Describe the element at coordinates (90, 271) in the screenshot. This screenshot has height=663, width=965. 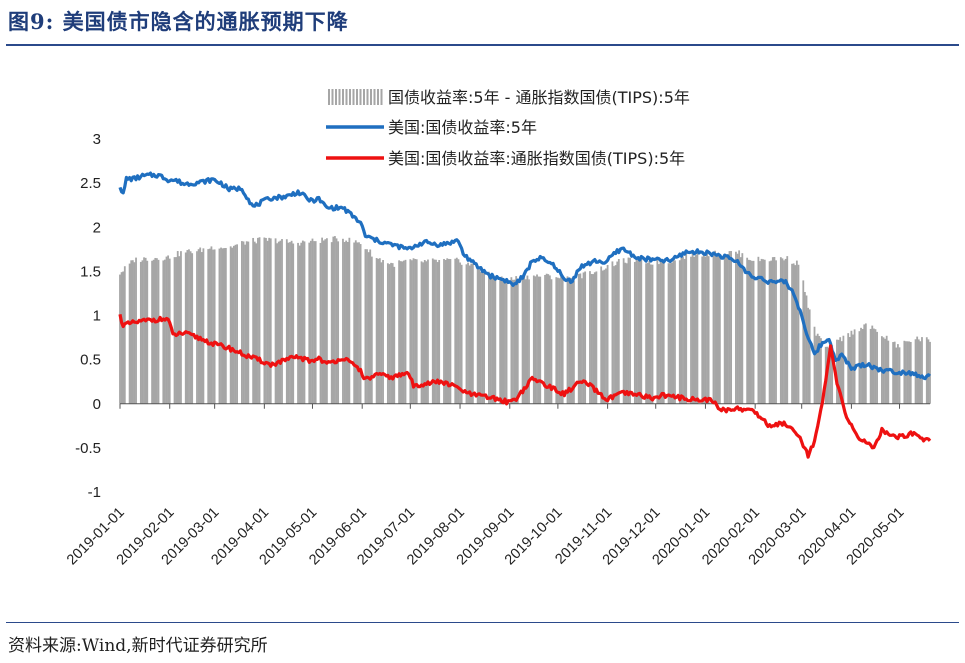
I see `y-tick-label: 1.5` at that location.